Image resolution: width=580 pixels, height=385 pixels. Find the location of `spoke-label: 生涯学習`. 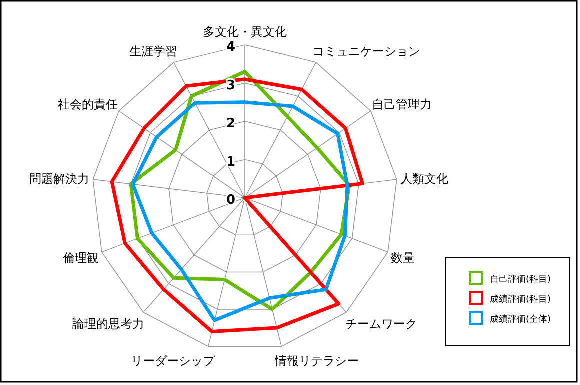

spoke-label: 生涯学習 is located at coordinates (154, 51).